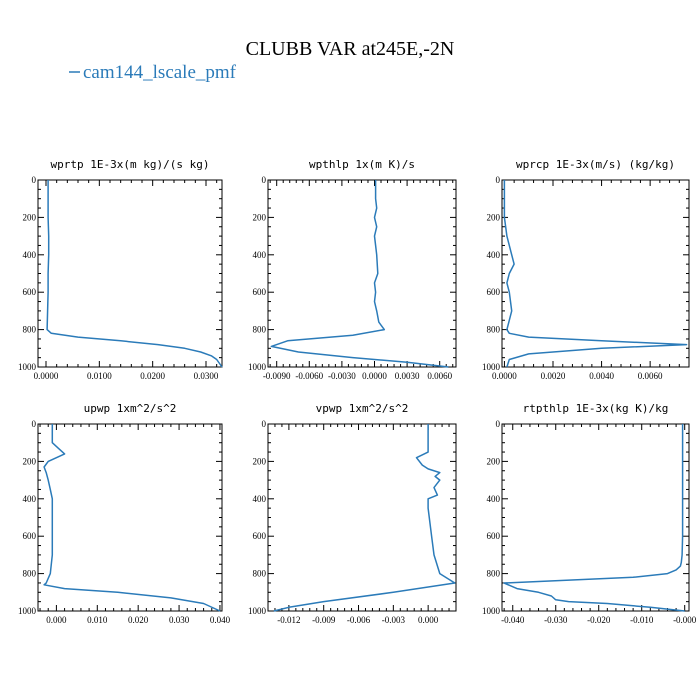 The image size is (700, 700). Describe the element at coordinates (350, 49) in the screenshot. I see `figure-title: CLUBB VAR at245E,-2N` at that location.